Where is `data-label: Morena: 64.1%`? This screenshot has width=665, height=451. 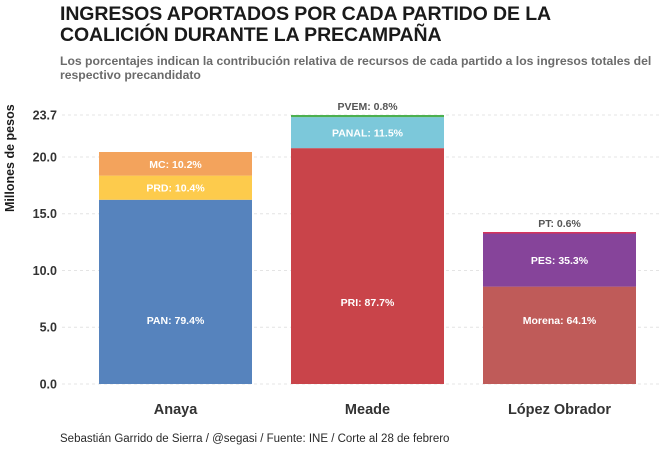
data-label: Morena: 64.1% is located at coordinates (560, 321).